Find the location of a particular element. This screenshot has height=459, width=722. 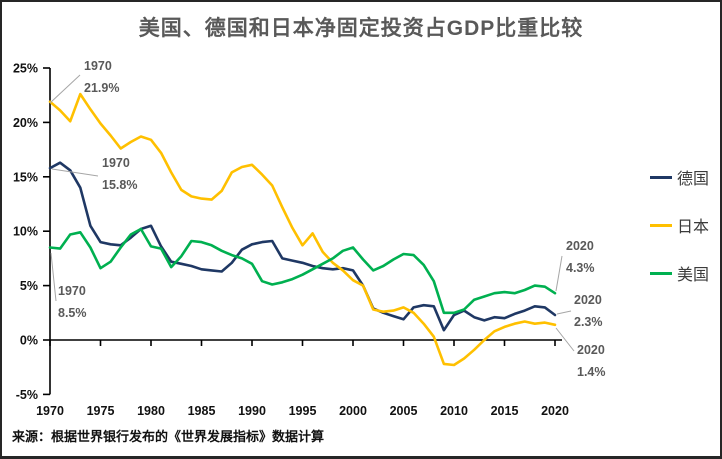

x-tick-label: 2005 is located at coordinates (404, 411).